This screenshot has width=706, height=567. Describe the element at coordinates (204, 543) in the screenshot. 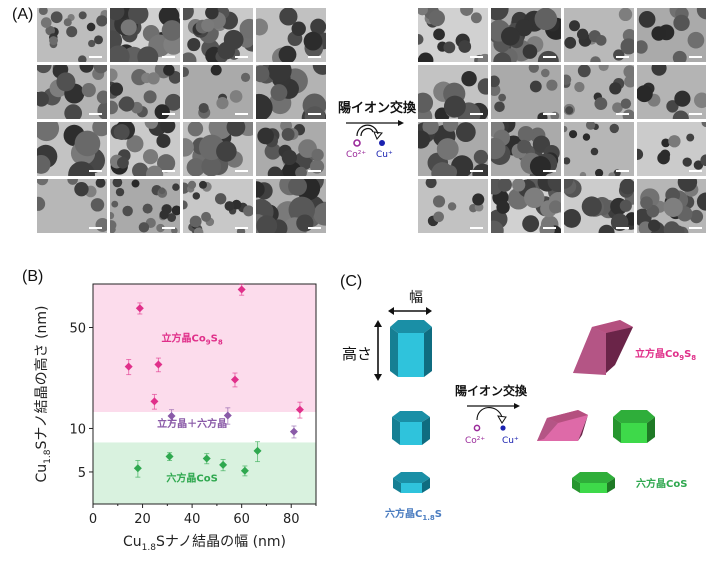

I see `x-axis-label: Cu1.8Sナノ結晶の幅 (nm)` at that location.